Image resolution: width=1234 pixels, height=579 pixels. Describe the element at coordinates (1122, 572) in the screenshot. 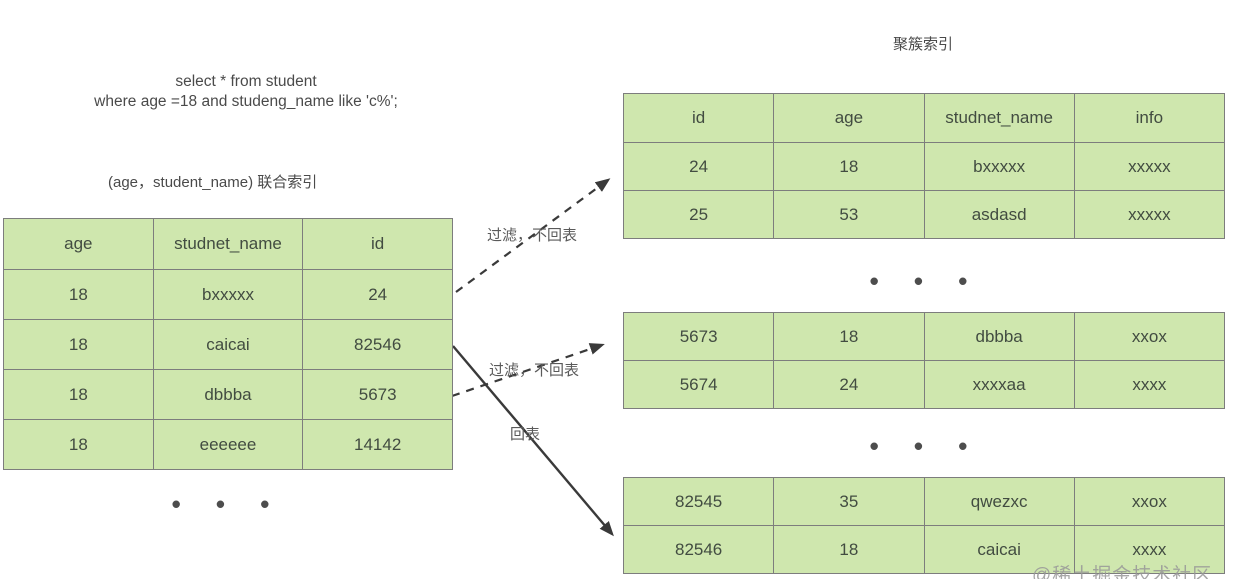

I see `watermark: @稀土掘金技术社区` at that location.